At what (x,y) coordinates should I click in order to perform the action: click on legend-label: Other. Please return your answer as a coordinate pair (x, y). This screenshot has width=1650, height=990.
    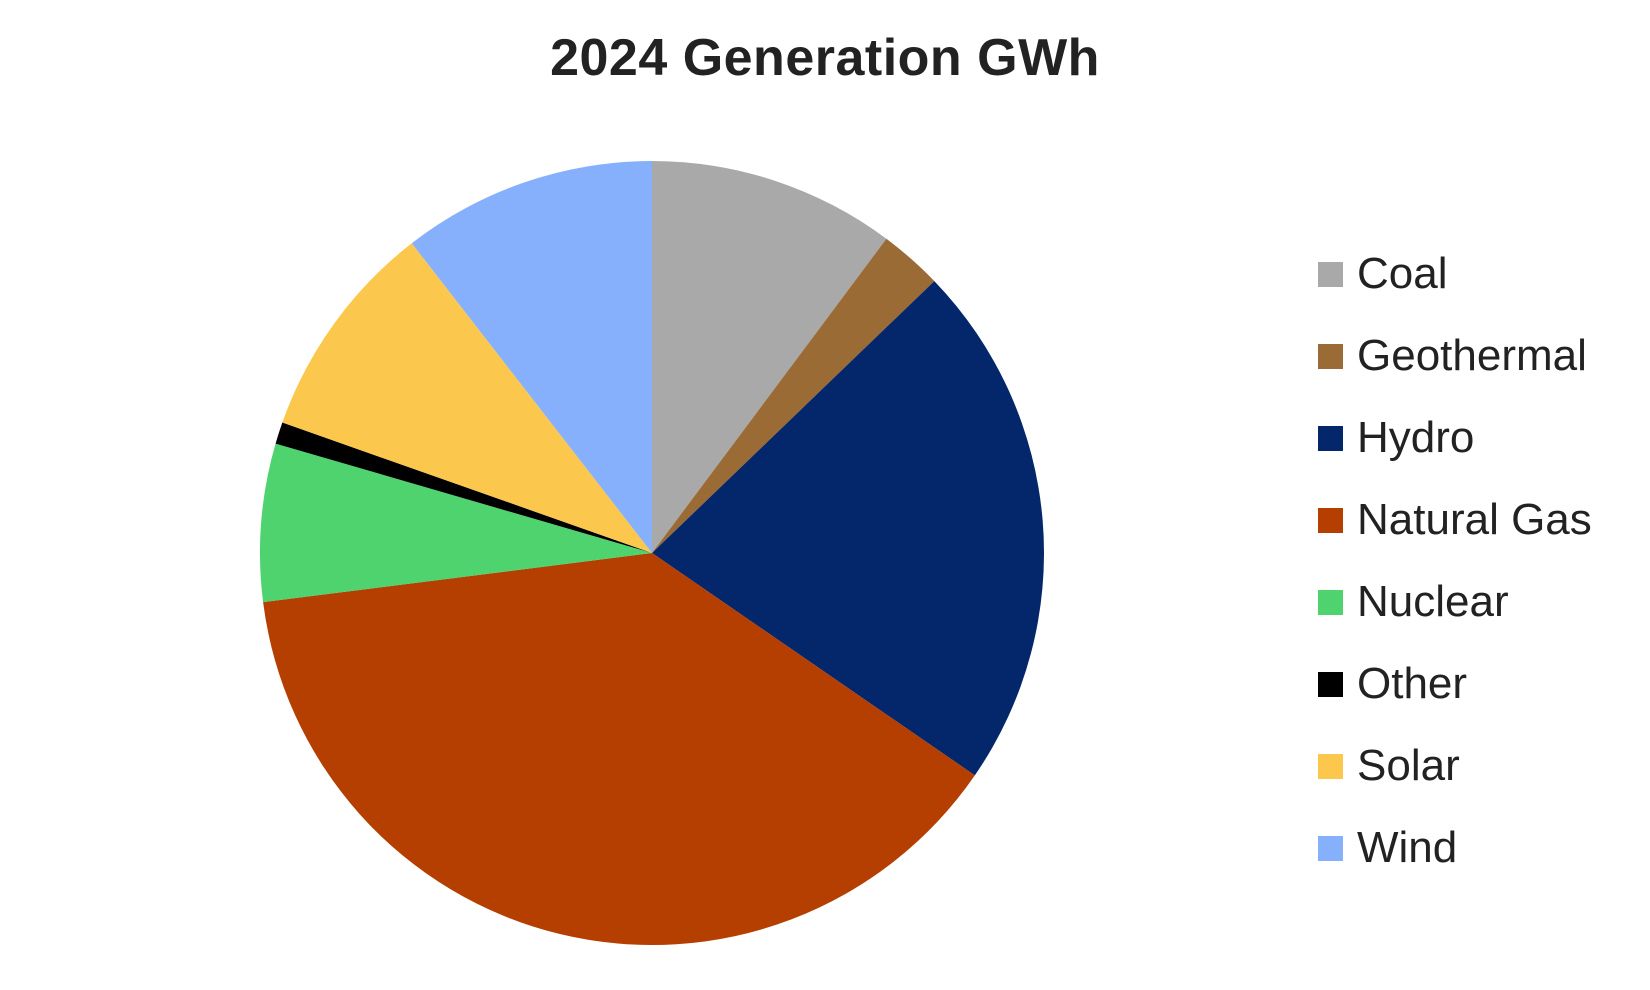
    Looking at the image, I should click on (1412, 683).